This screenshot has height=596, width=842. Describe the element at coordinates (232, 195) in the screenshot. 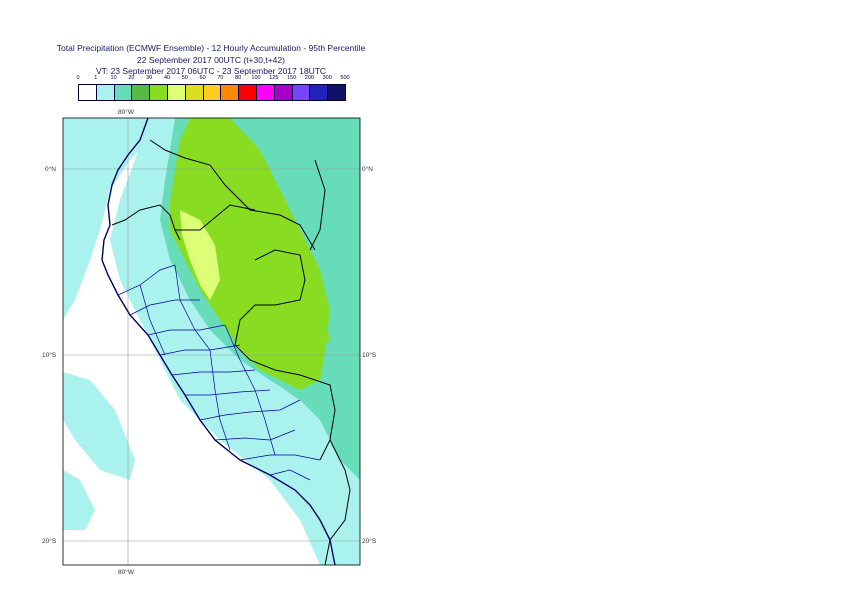

I see `border-colombia-ecuador` at that location.